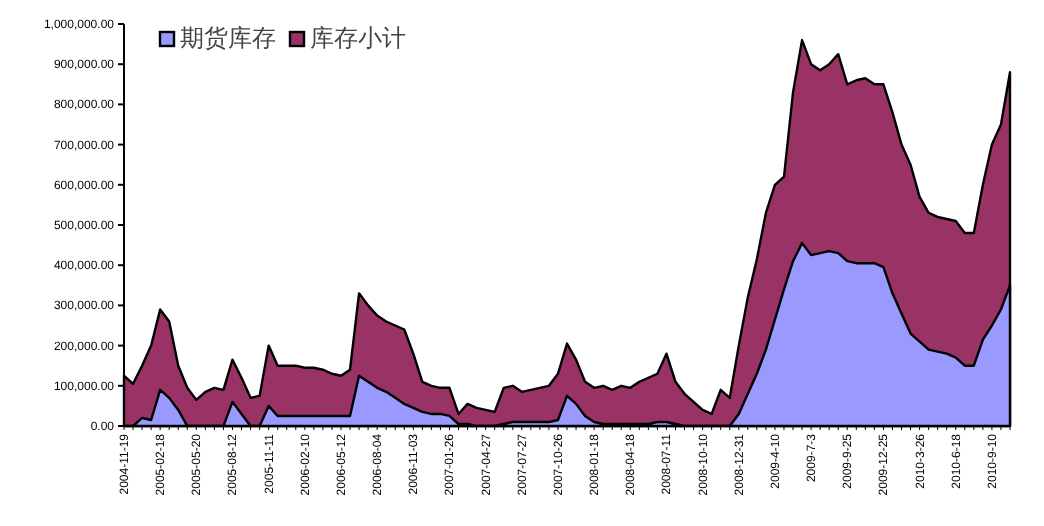 This screenshot has height=526, width=1044. I want to click on legend-label: 期货库存, so click(228, 38).